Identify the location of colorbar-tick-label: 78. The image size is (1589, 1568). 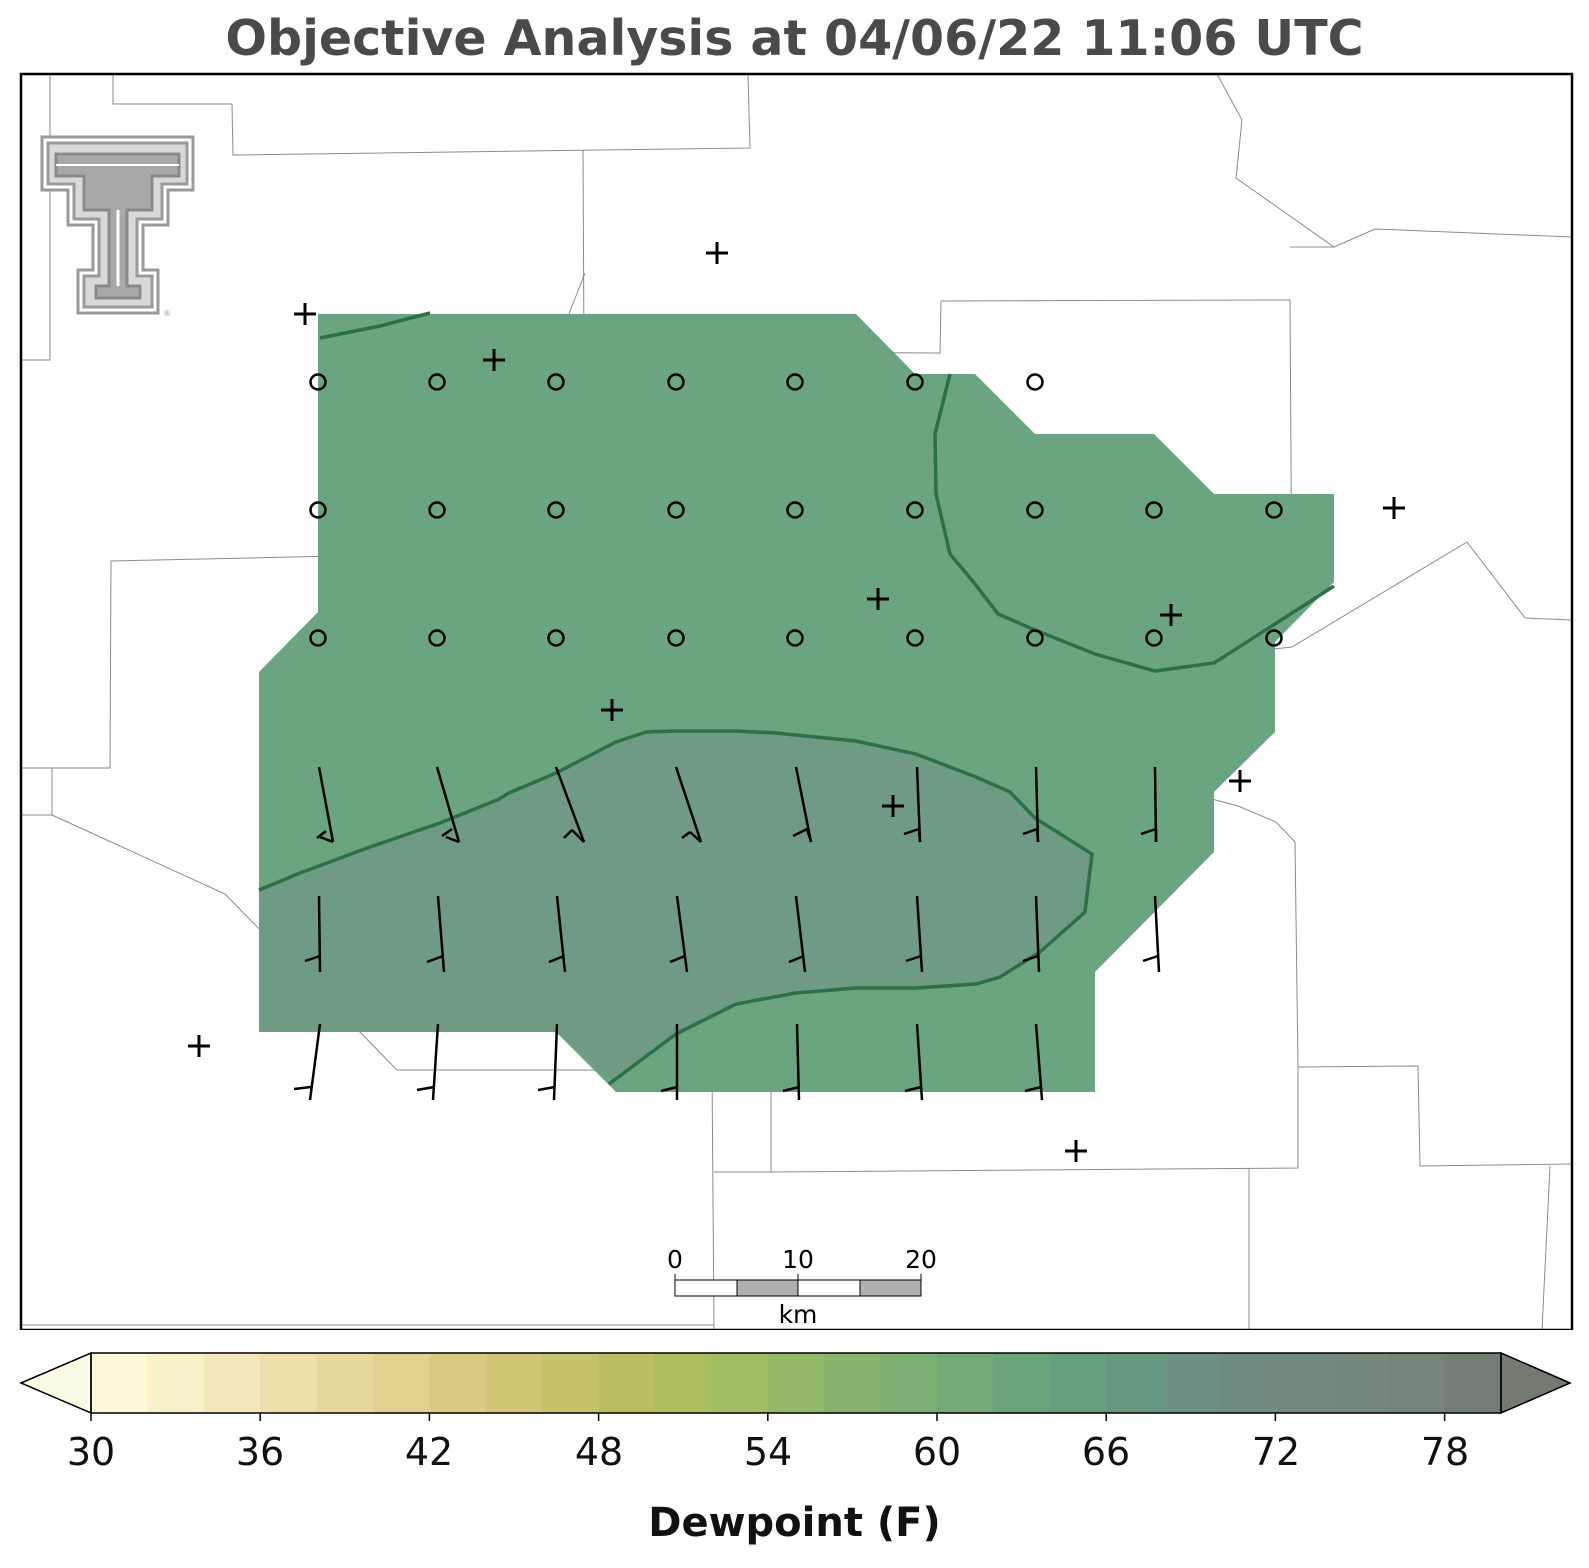
(1445, 1452).